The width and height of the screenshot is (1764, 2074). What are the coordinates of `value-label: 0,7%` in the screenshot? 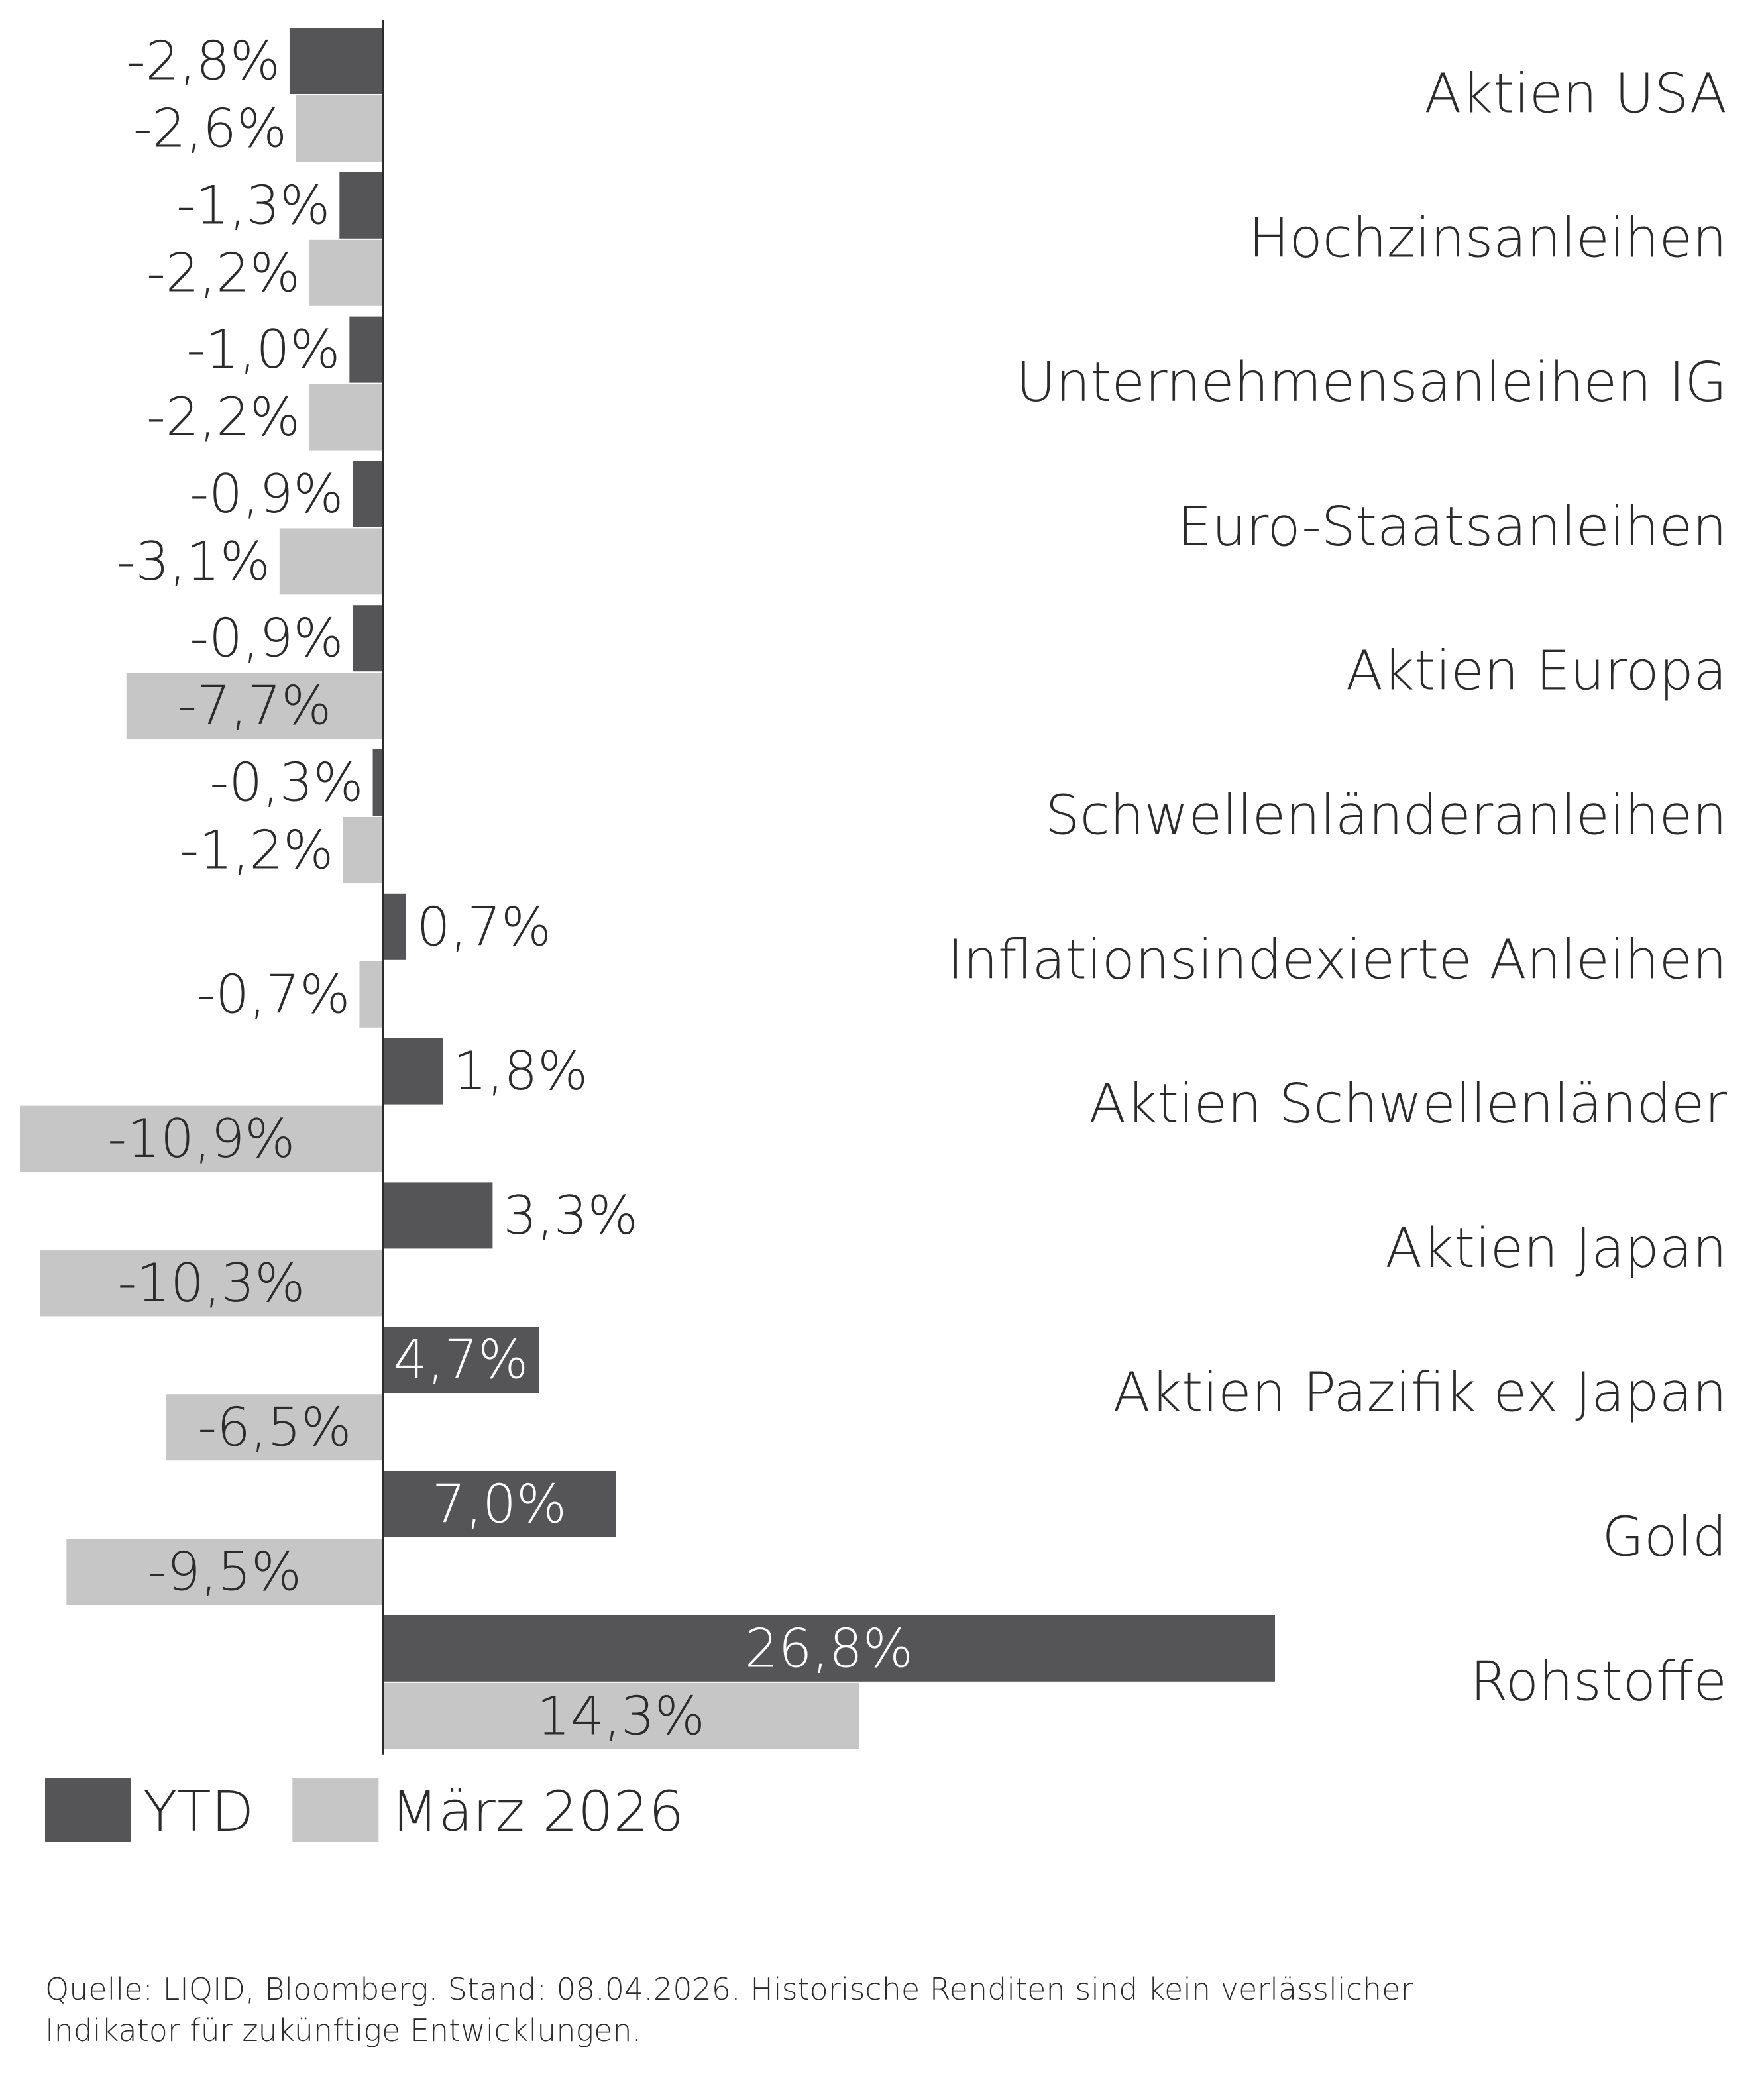 It's located at (484, 926).